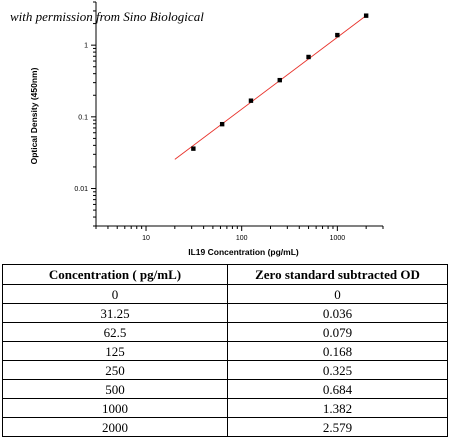  I want to click on concentration-cell: 250, so click(115, 370).